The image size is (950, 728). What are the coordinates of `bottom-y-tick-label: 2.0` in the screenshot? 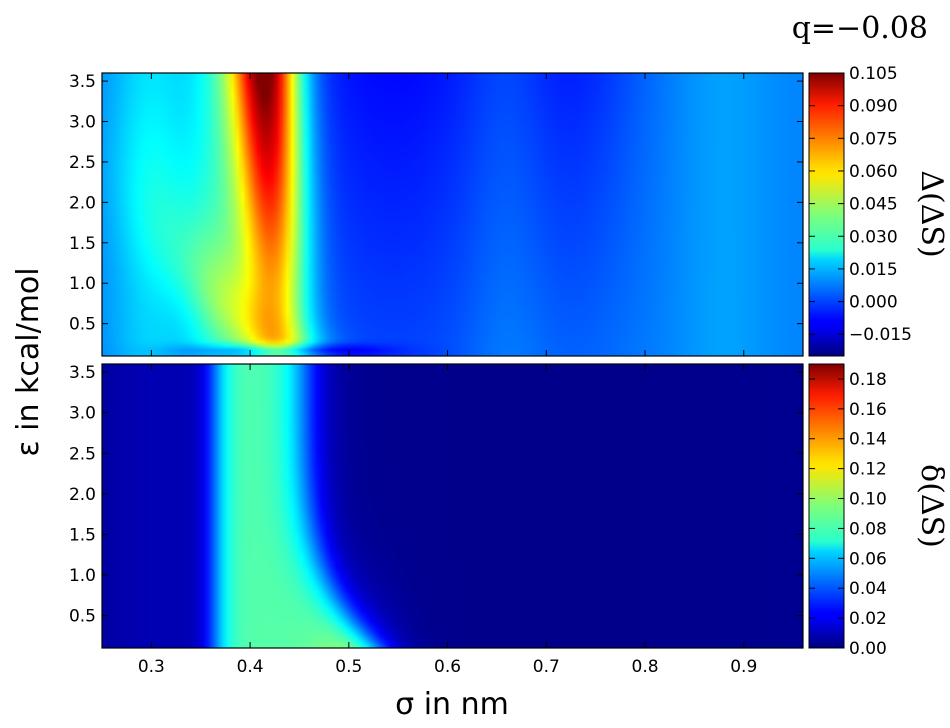 It's located at (82, 495).